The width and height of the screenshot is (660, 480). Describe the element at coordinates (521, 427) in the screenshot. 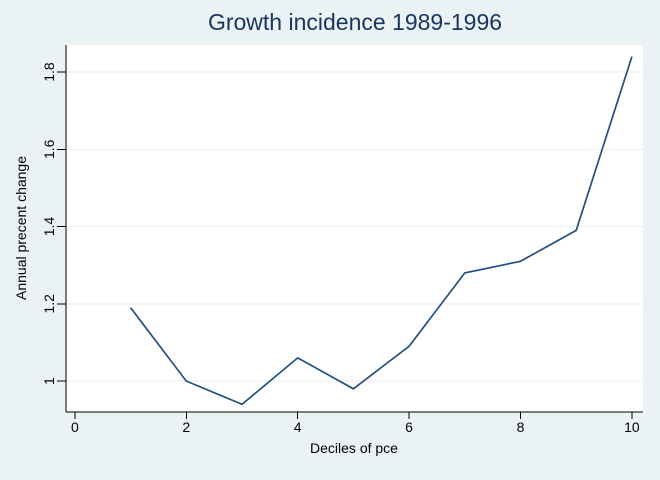

I see `x-tick-label: 8` at that location.